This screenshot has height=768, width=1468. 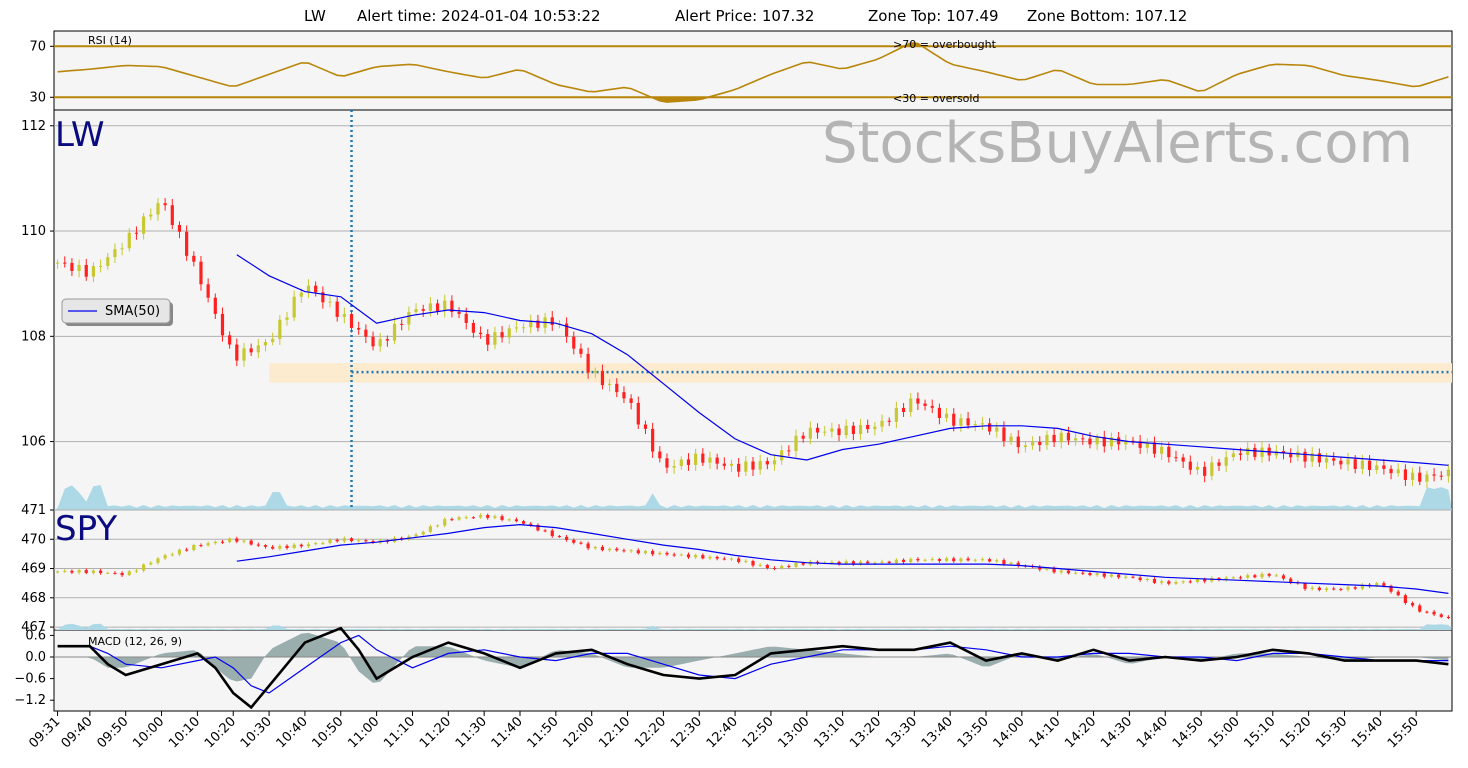 What do you see at coordinates (753, 72) in the screenshot?
I see `rsi-line` at bounding box center [753, 72].